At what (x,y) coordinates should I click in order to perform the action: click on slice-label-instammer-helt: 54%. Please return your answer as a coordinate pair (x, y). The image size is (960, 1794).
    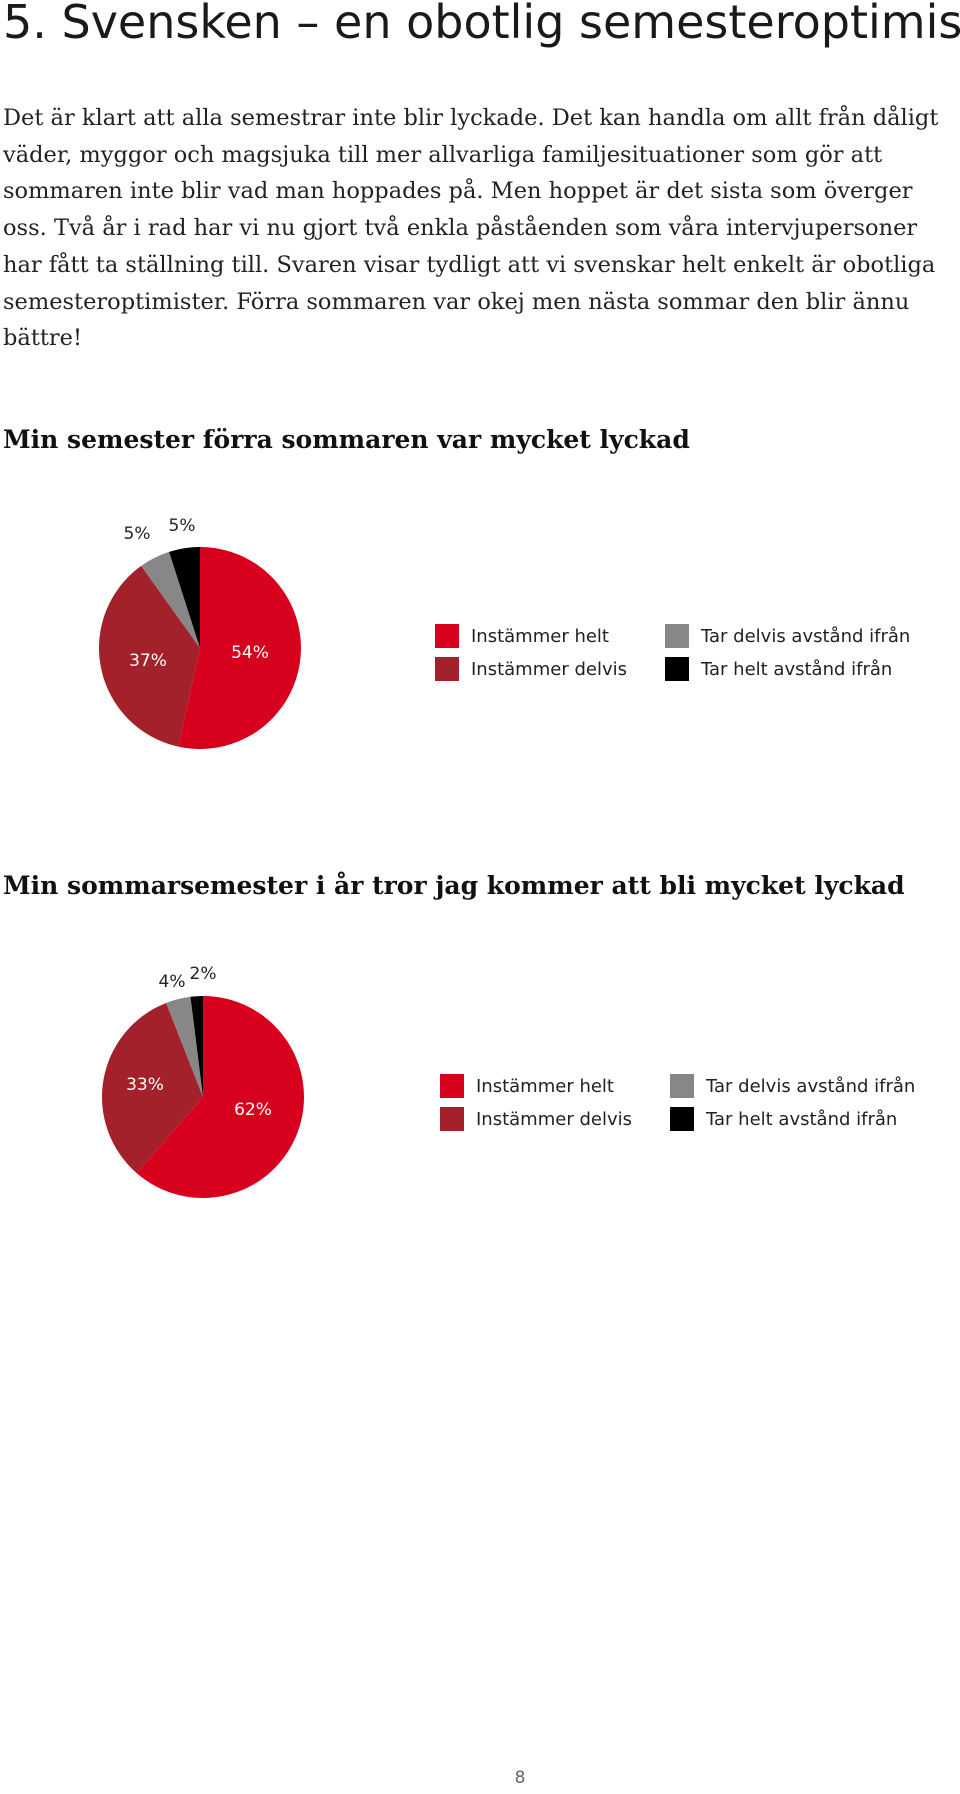
    Looking at the image, I should click on (250, 653).